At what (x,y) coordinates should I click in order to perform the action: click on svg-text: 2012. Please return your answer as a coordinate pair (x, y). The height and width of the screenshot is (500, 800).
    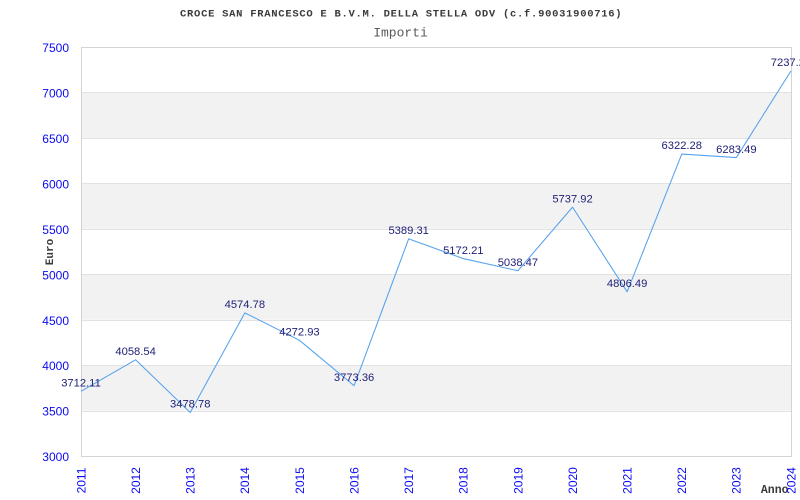
    Looking at the image, I should click on (136, 480).